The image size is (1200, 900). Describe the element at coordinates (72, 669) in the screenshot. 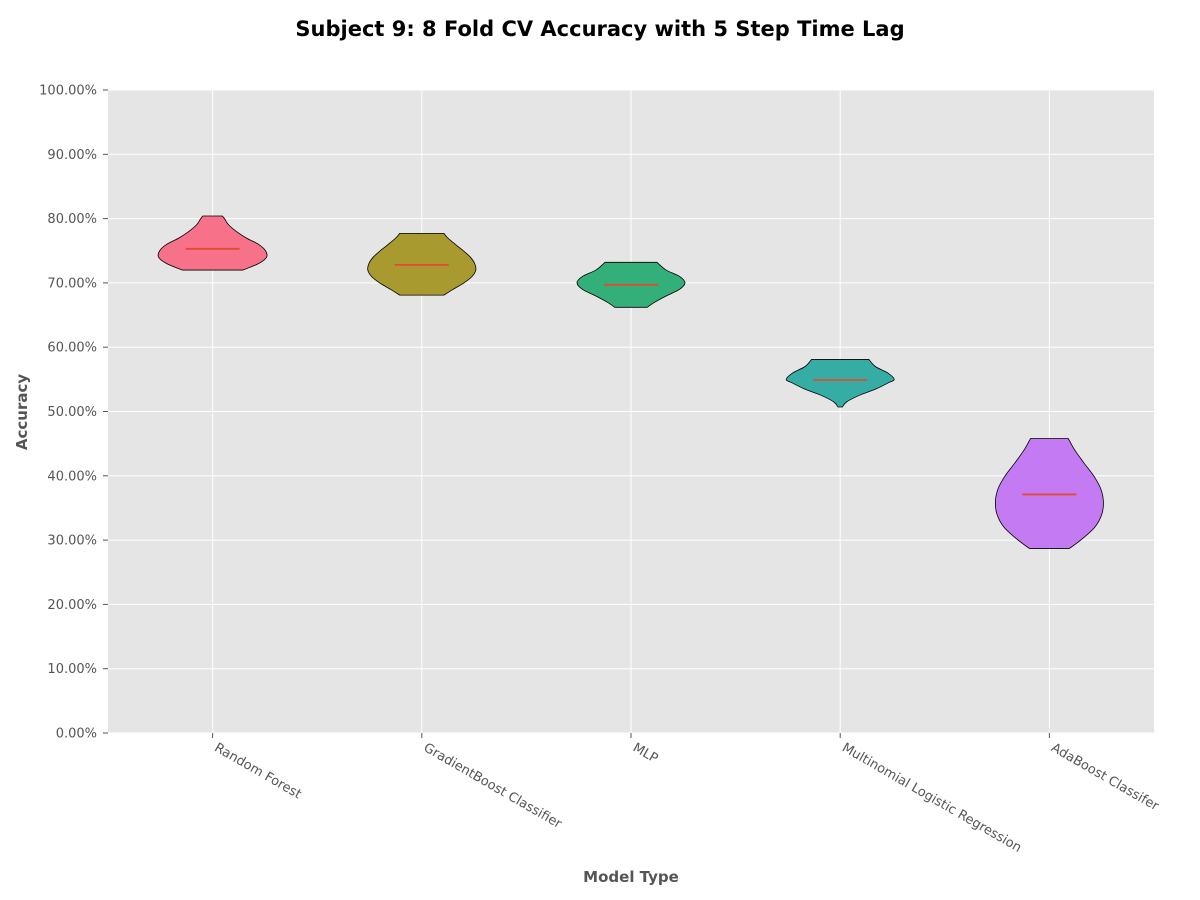

I see `y-tick-label: 10.00%` at that location.